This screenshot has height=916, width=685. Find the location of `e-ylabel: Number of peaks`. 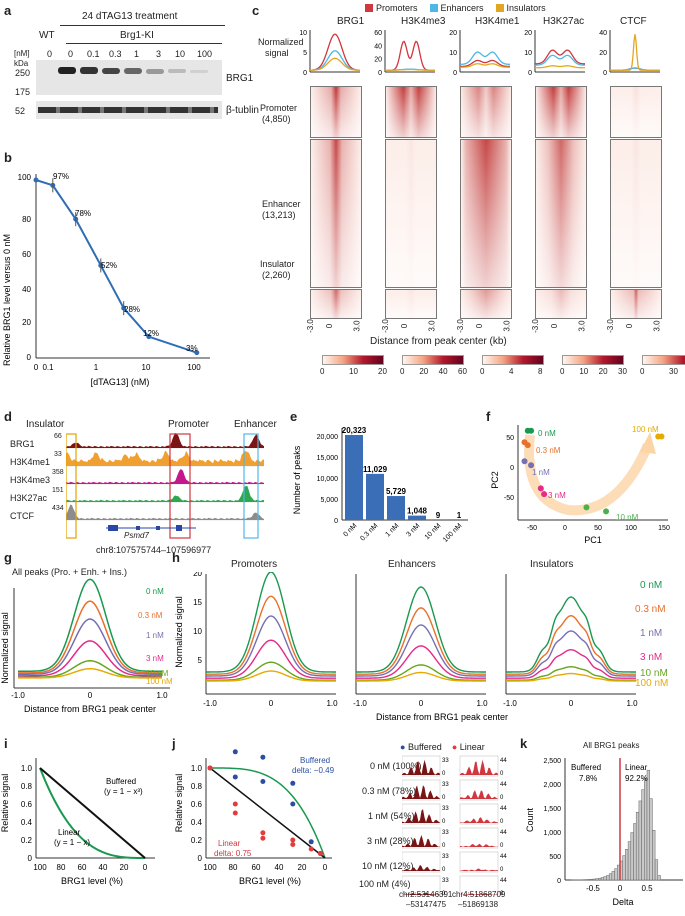

e-ylabel: Number of peaks is located at coordinates (297, 479).